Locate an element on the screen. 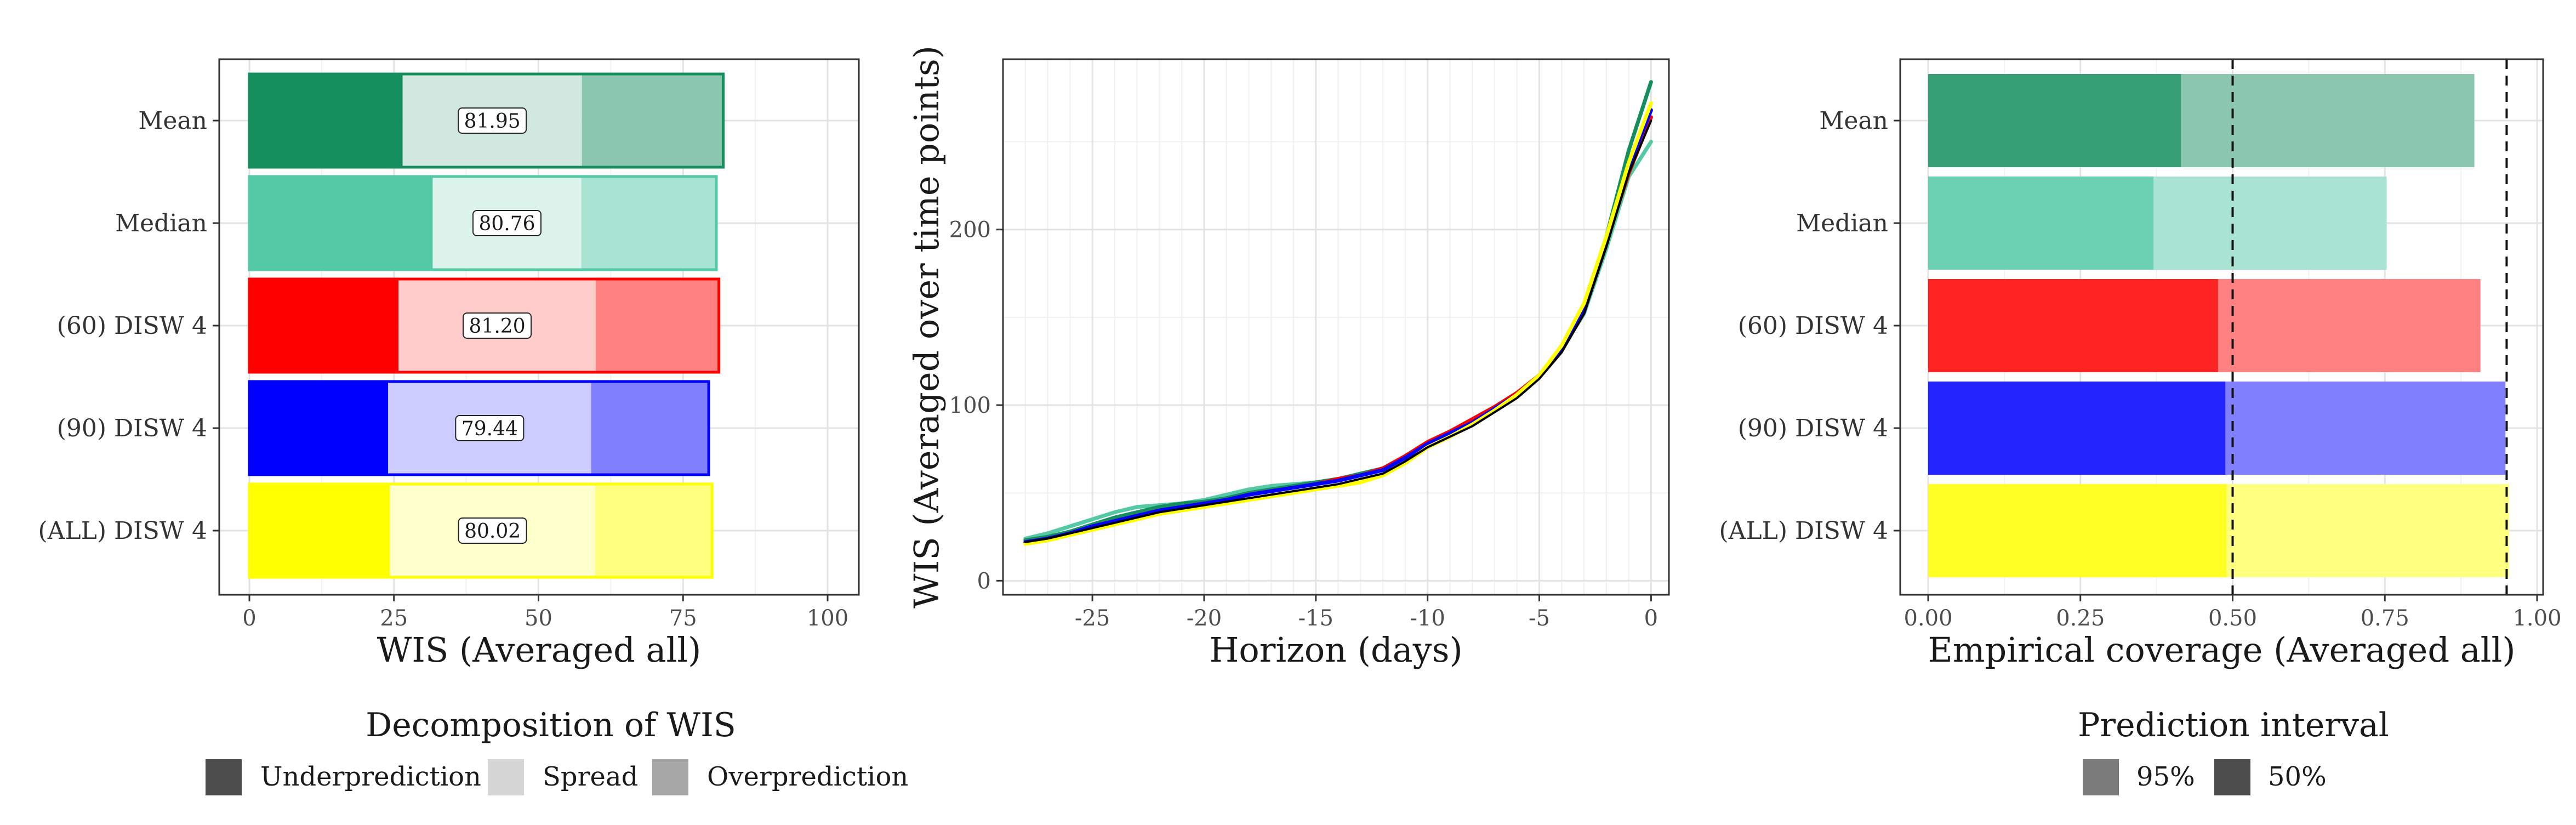 The width and height of the screenshot is (2576, 825). legend-title: Decomposition of WIS is located at coordinates (551, 725).